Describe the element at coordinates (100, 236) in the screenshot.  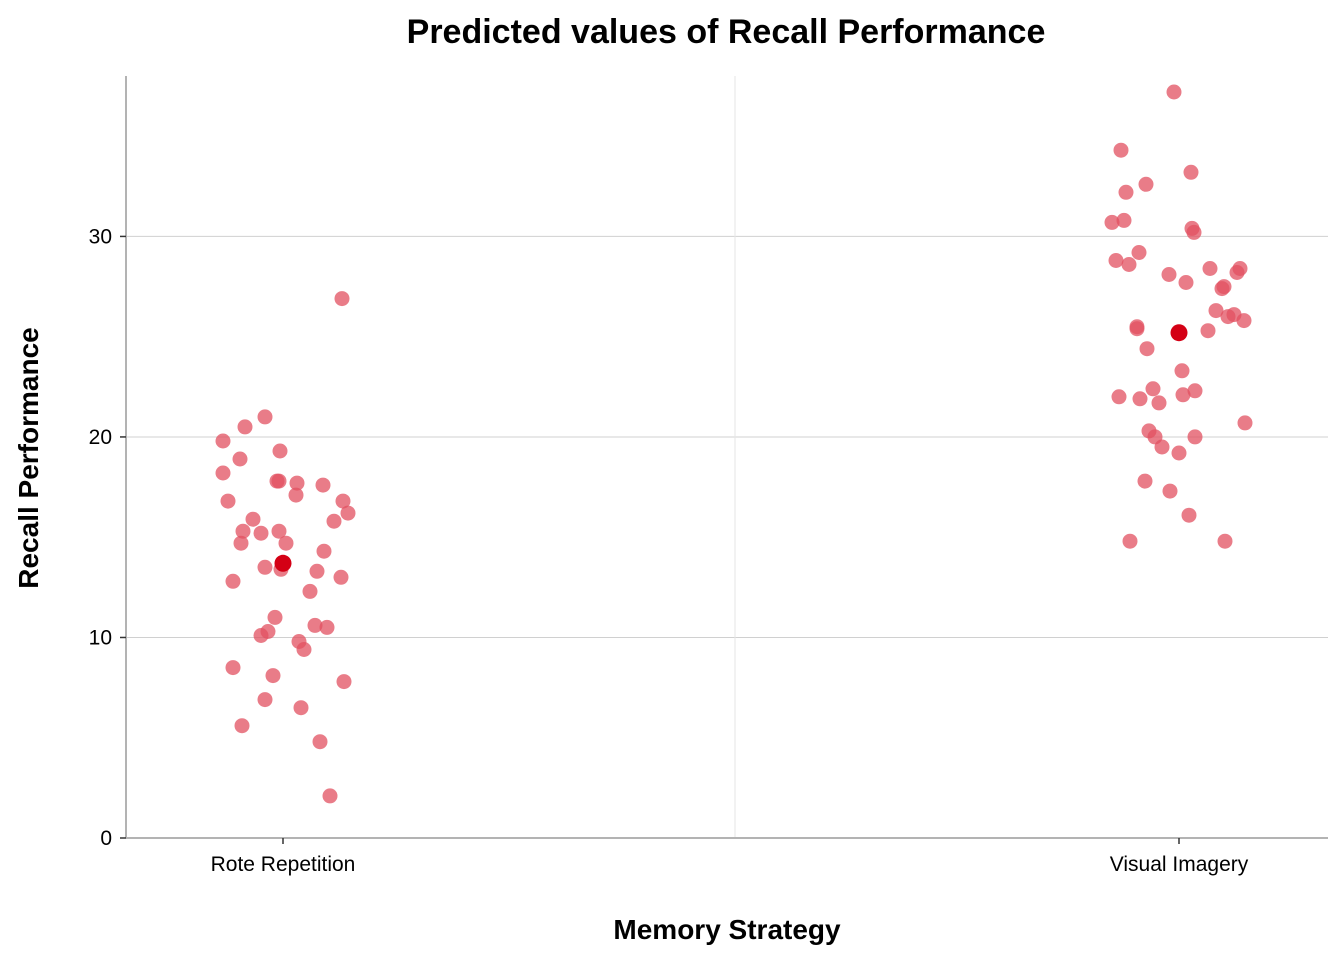
I see `y-tick-label: 30` at that location.